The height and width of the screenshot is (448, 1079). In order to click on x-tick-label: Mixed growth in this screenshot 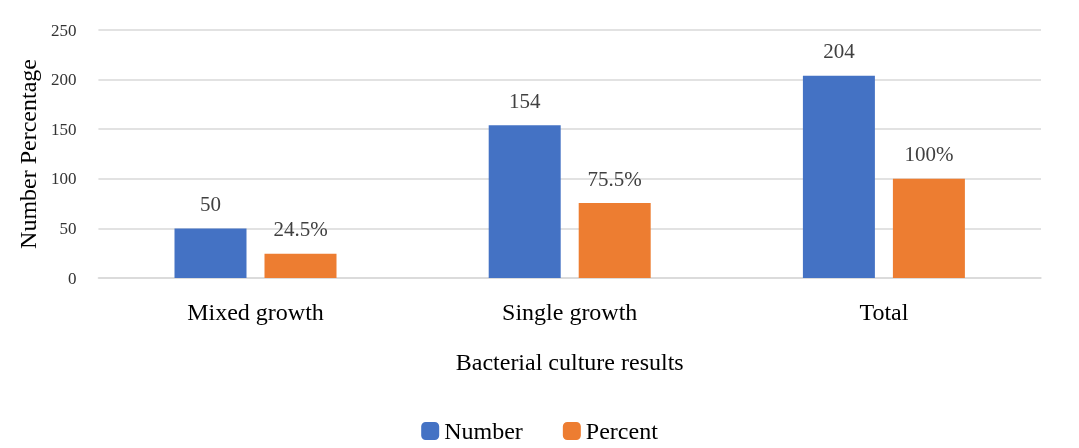, I will do `click(255, 312)`.